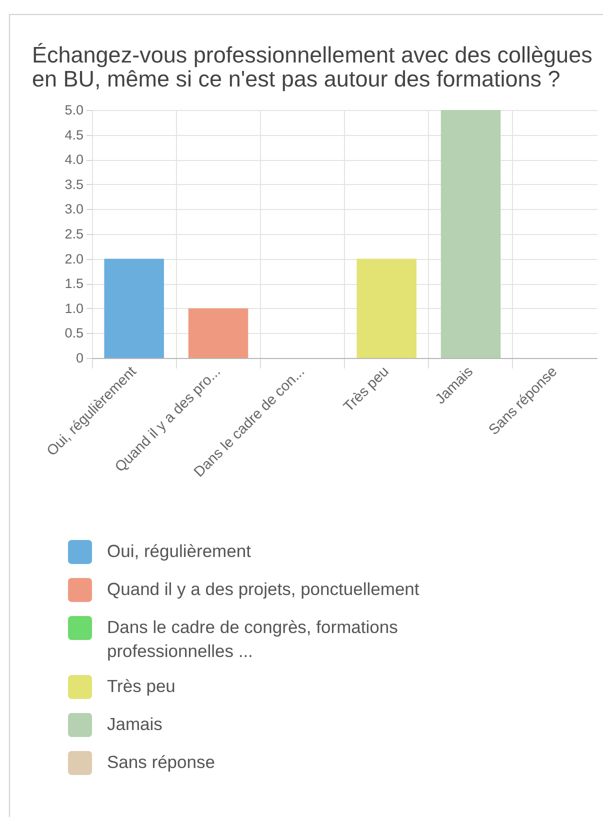 The image size is (603, 817). I want to click on x-tick-label: Très peu, so click(366, 390).